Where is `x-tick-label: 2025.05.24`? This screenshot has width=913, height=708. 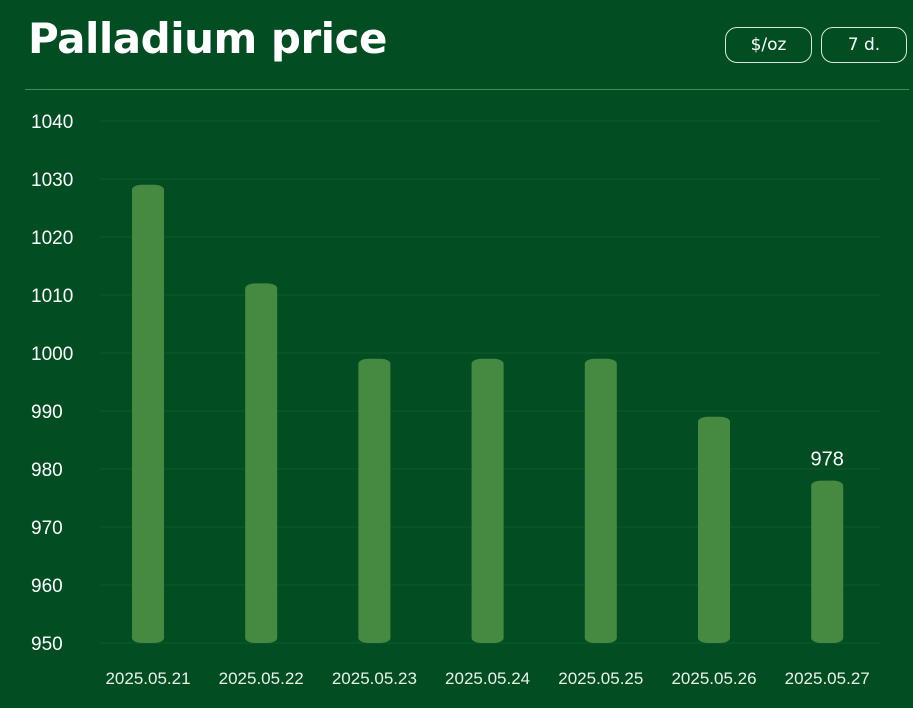 x-tick-label: 2025.05.24 is located at coordinates (487, 678).